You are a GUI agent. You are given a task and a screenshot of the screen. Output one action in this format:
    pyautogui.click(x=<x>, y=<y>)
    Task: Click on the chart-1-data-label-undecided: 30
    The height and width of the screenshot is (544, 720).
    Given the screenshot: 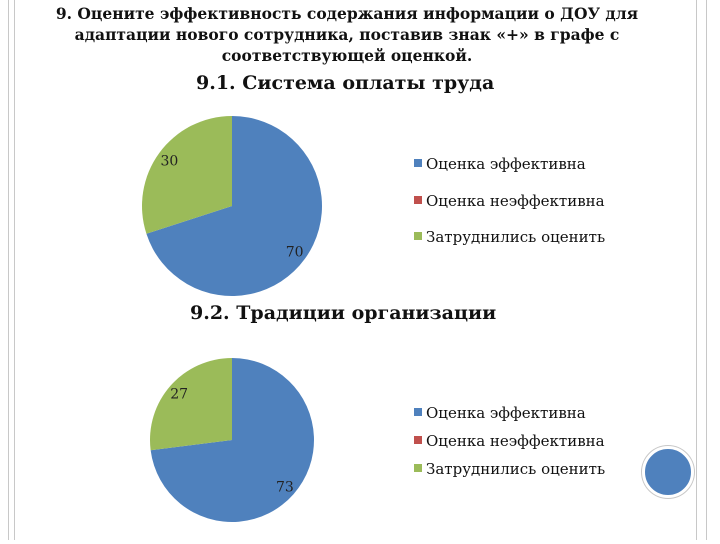 What is the action you would take?
    pyautogui.click(x=169, y=162)
    